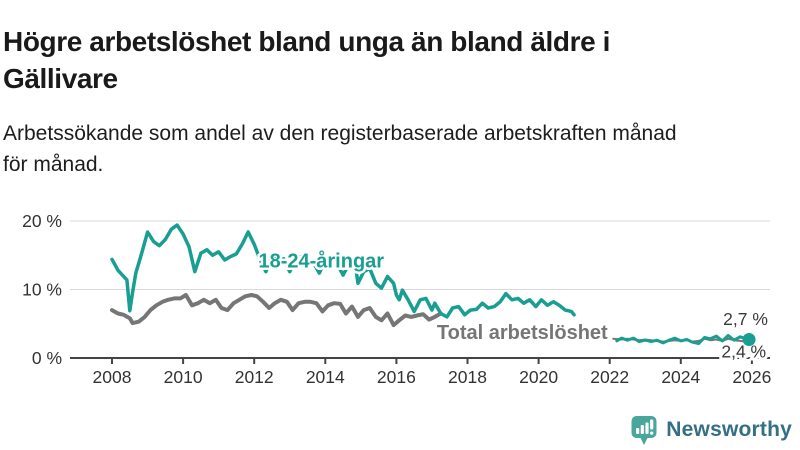 The height and width of the screenshot is (450, 800). What do you see at coordinates (325, 377) in the screenshot?
I see `x-axis-tick-label: 2014` at bounding box center [325, 377].